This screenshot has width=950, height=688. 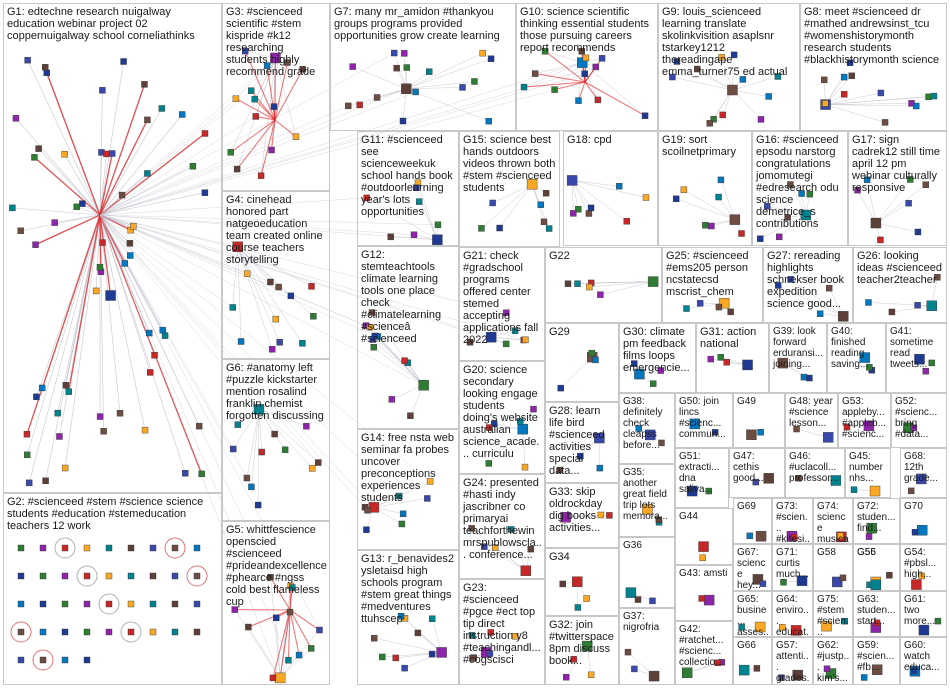 What do you see at coordinates (844, 94) in the screenshot?
I see `node-g8` at bounding box center [844, 94].